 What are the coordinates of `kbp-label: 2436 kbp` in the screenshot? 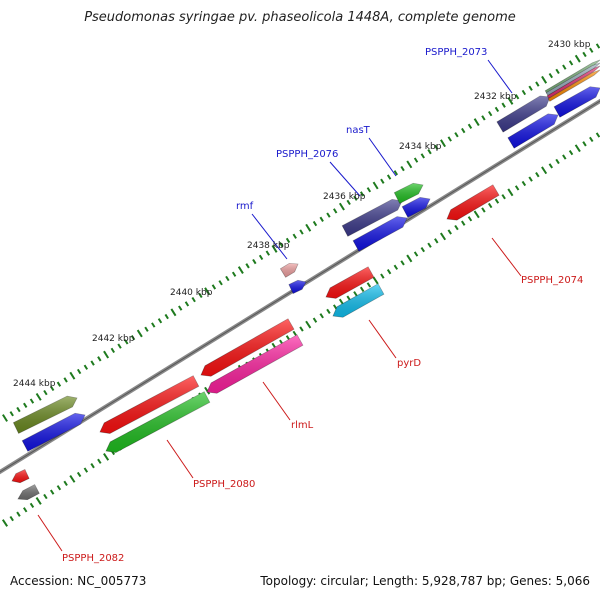 It's located at (344, 197).